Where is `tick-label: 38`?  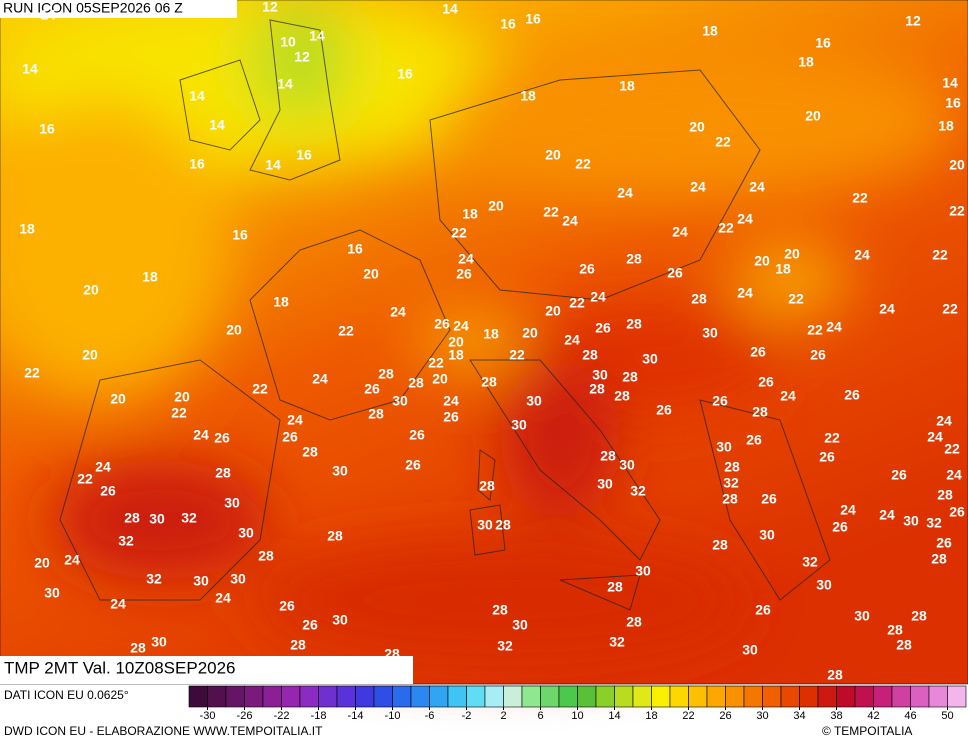 tick-label: 38 is located at coordinates (836, 716).